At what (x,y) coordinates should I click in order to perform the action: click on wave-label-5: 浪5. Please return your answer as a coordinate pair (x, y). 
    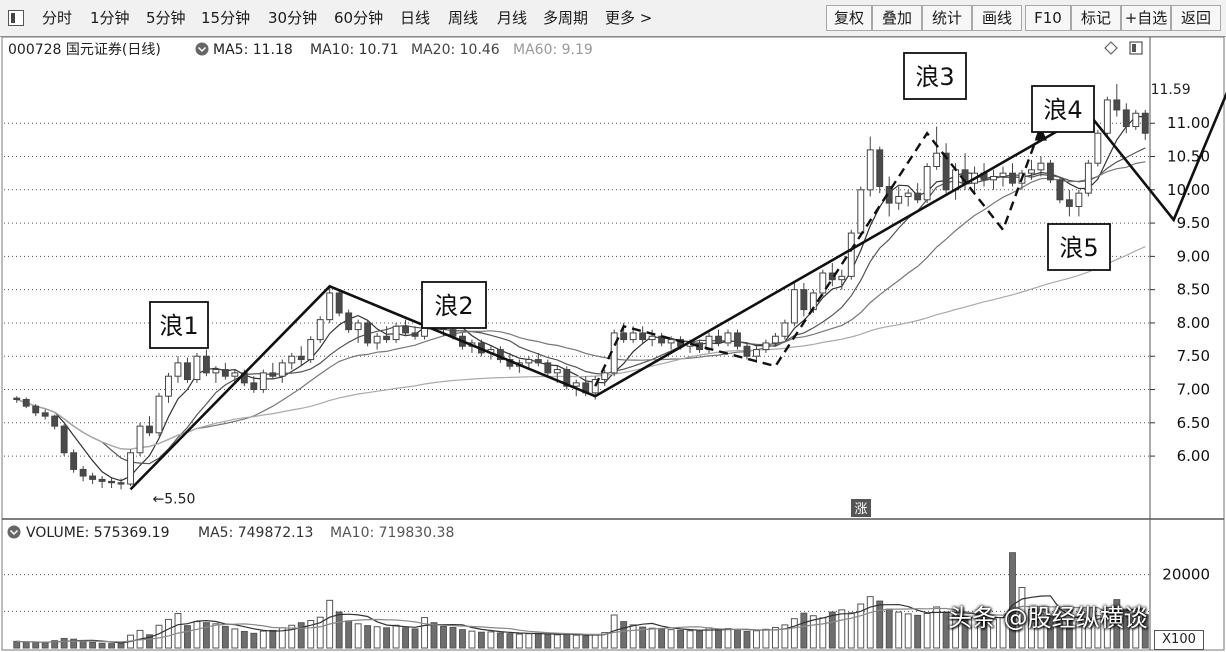
    Looking at the image, I should click on (1078, 248).